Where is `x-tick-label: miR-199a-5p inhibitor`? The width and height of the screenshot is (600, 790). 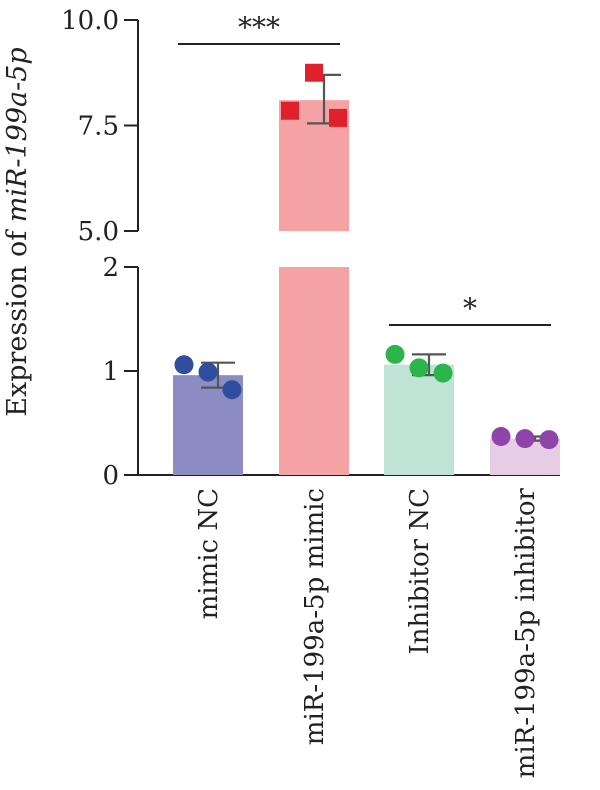
x-tick-label: miR-199a-5p inhibitor is located at coordinates (526, 632).